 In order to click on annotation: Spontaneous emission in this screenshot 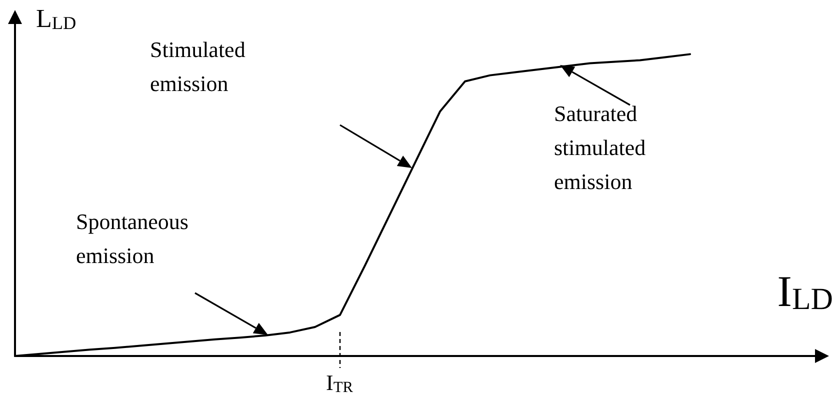, I will do `click(132, 239)`.